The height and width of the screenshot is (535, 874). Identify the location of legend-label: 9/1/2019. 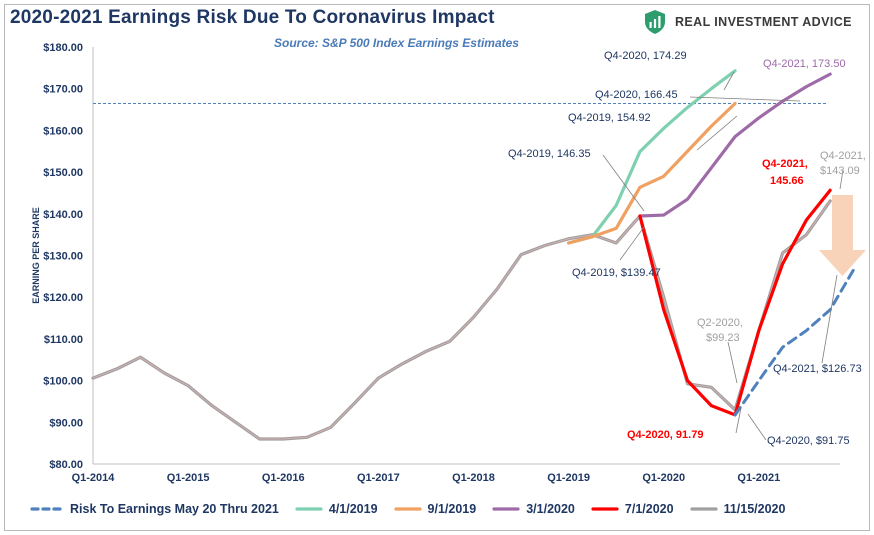
(452, 509).